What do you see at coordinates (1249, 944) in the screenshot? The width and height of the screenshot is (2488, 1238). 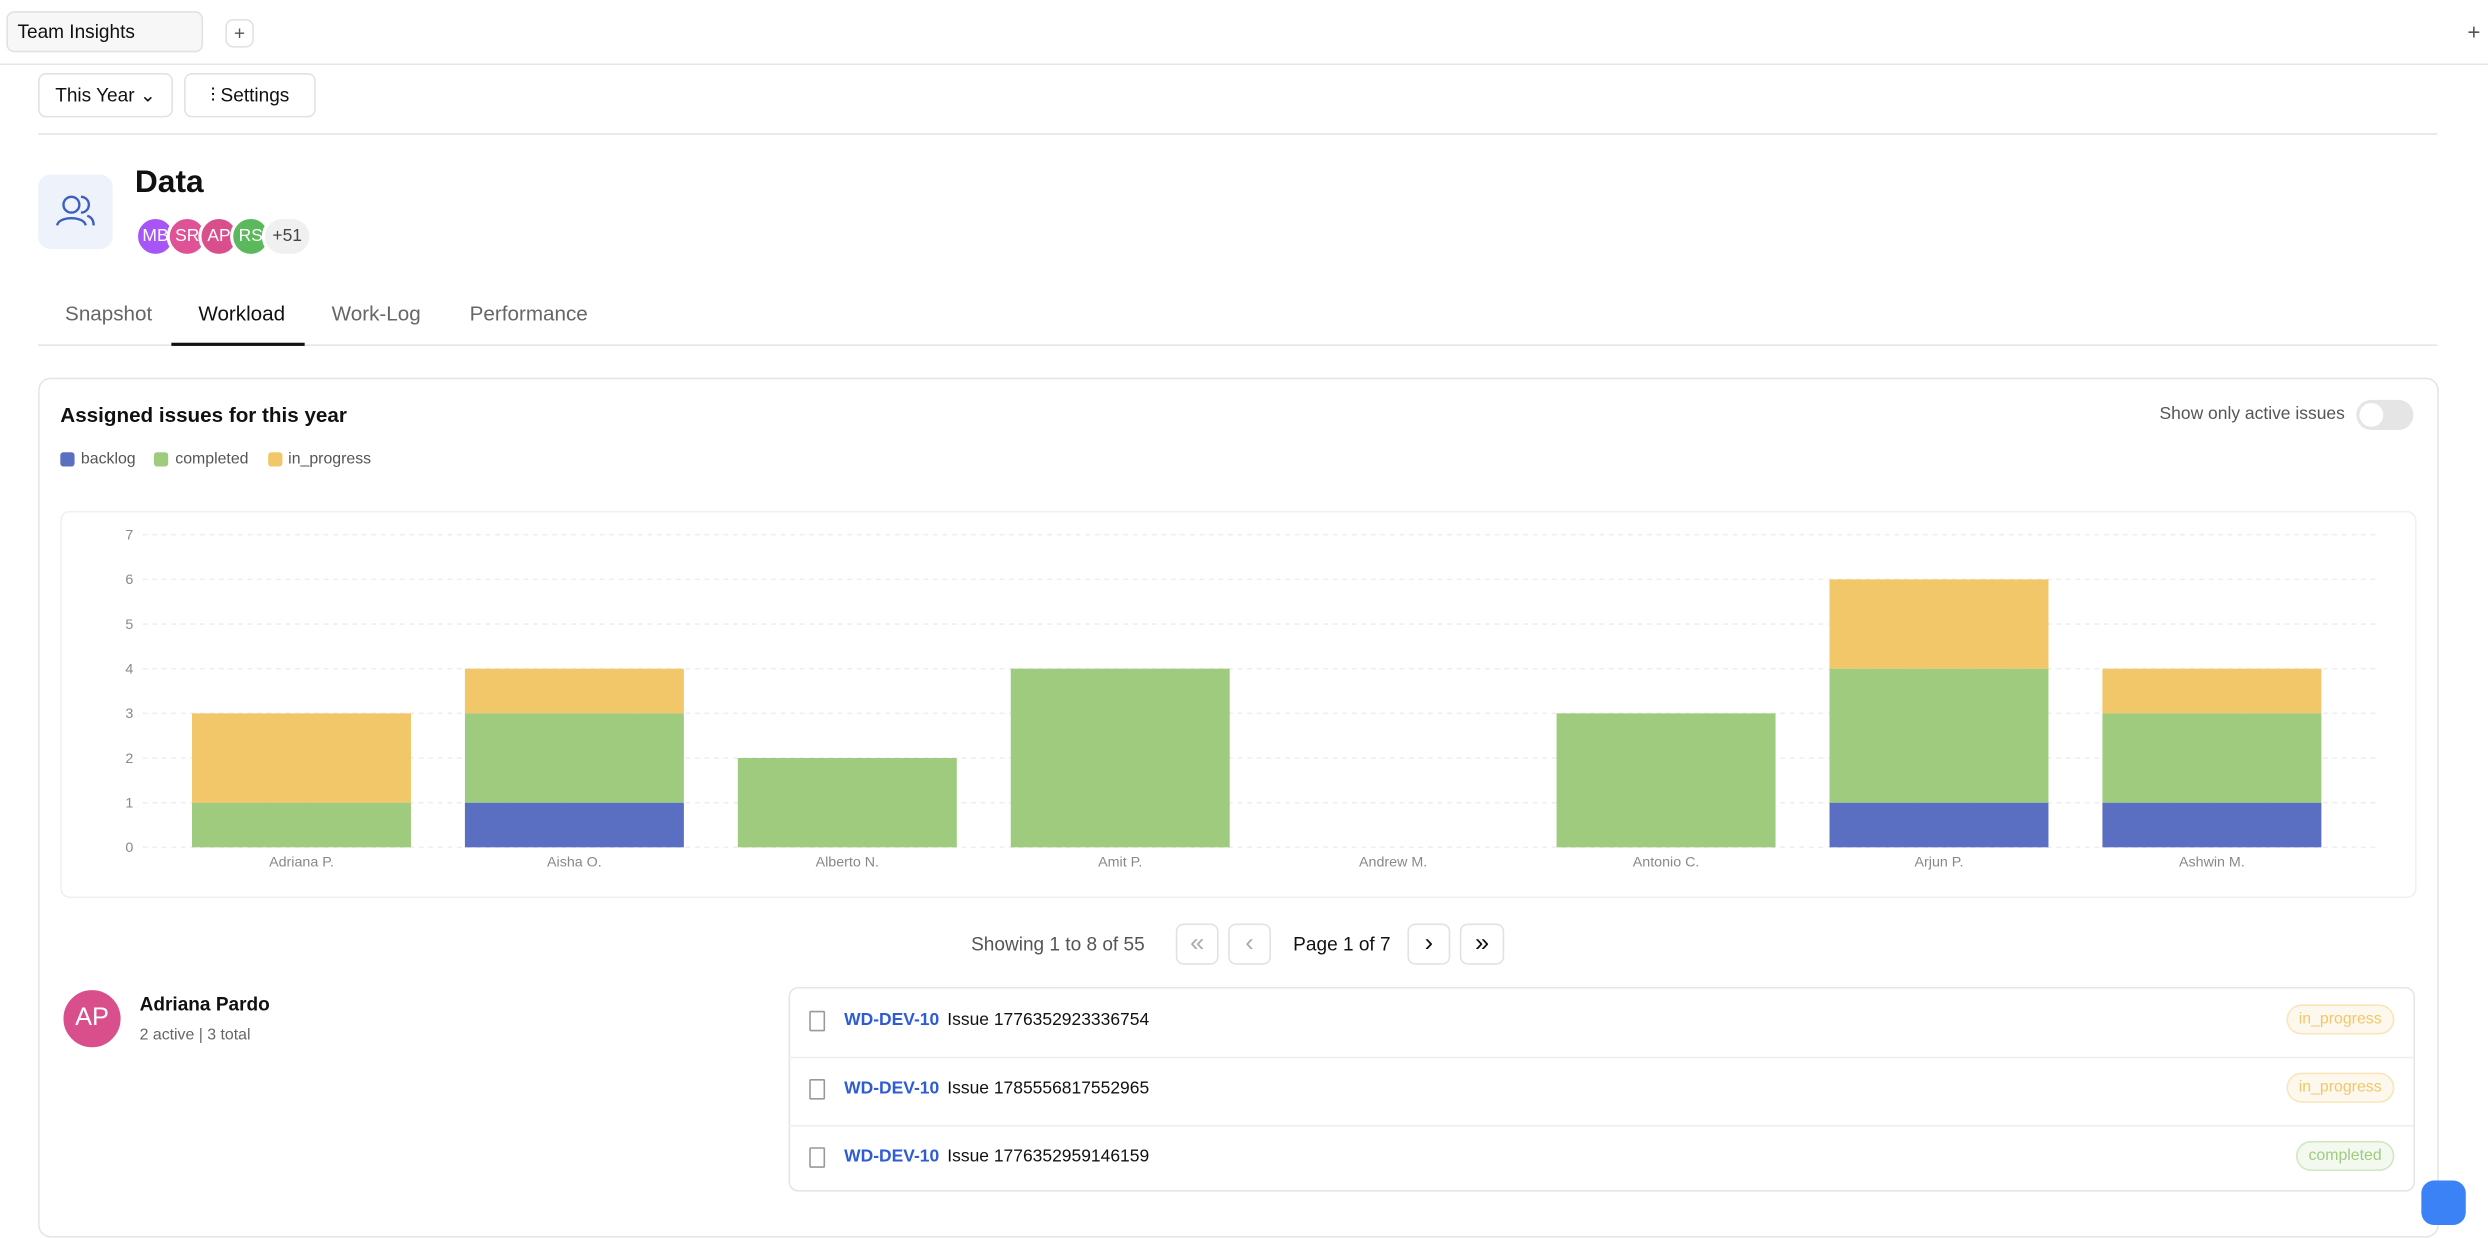 I see `prev-page: ‹` at bounding box center [1249, 944].